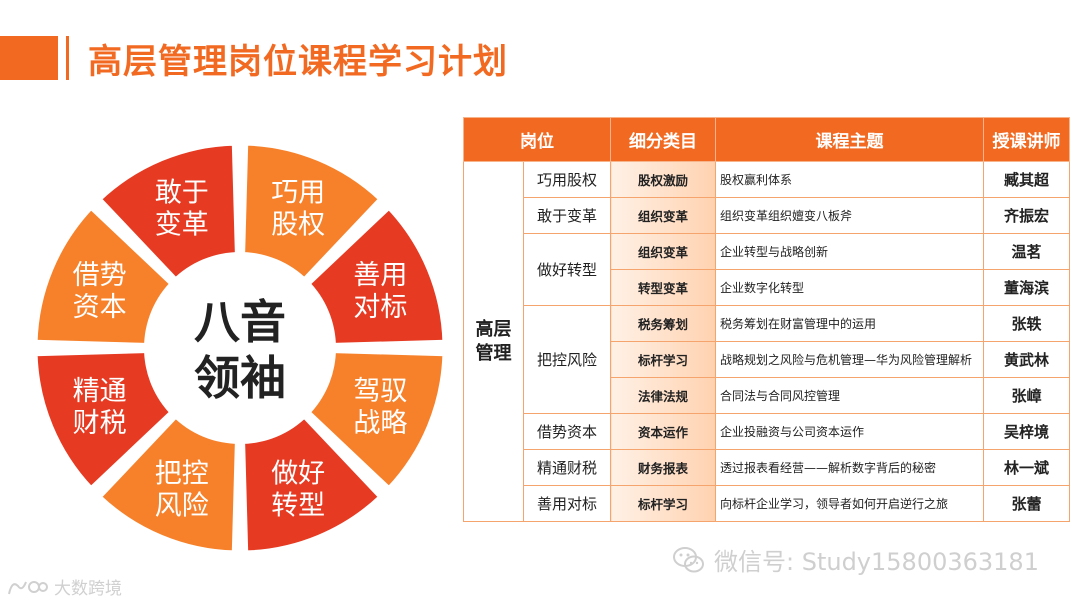 The image size is (1080, 608). I want to click on wheel-segment-label: 资本, so click(100, 307).